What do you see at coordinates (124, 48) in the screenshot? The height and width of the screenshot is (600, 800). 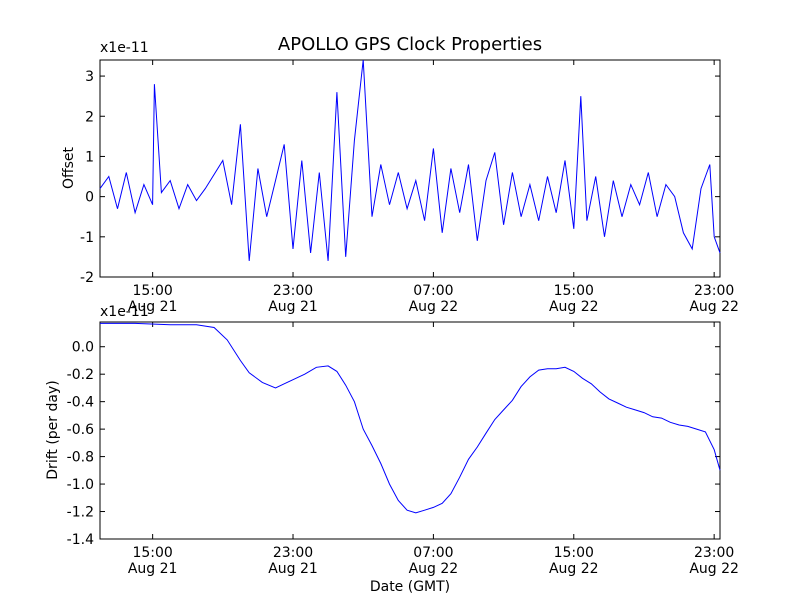 I see `offset-scale-label: x1e-11` at bounding box center [124, 48].